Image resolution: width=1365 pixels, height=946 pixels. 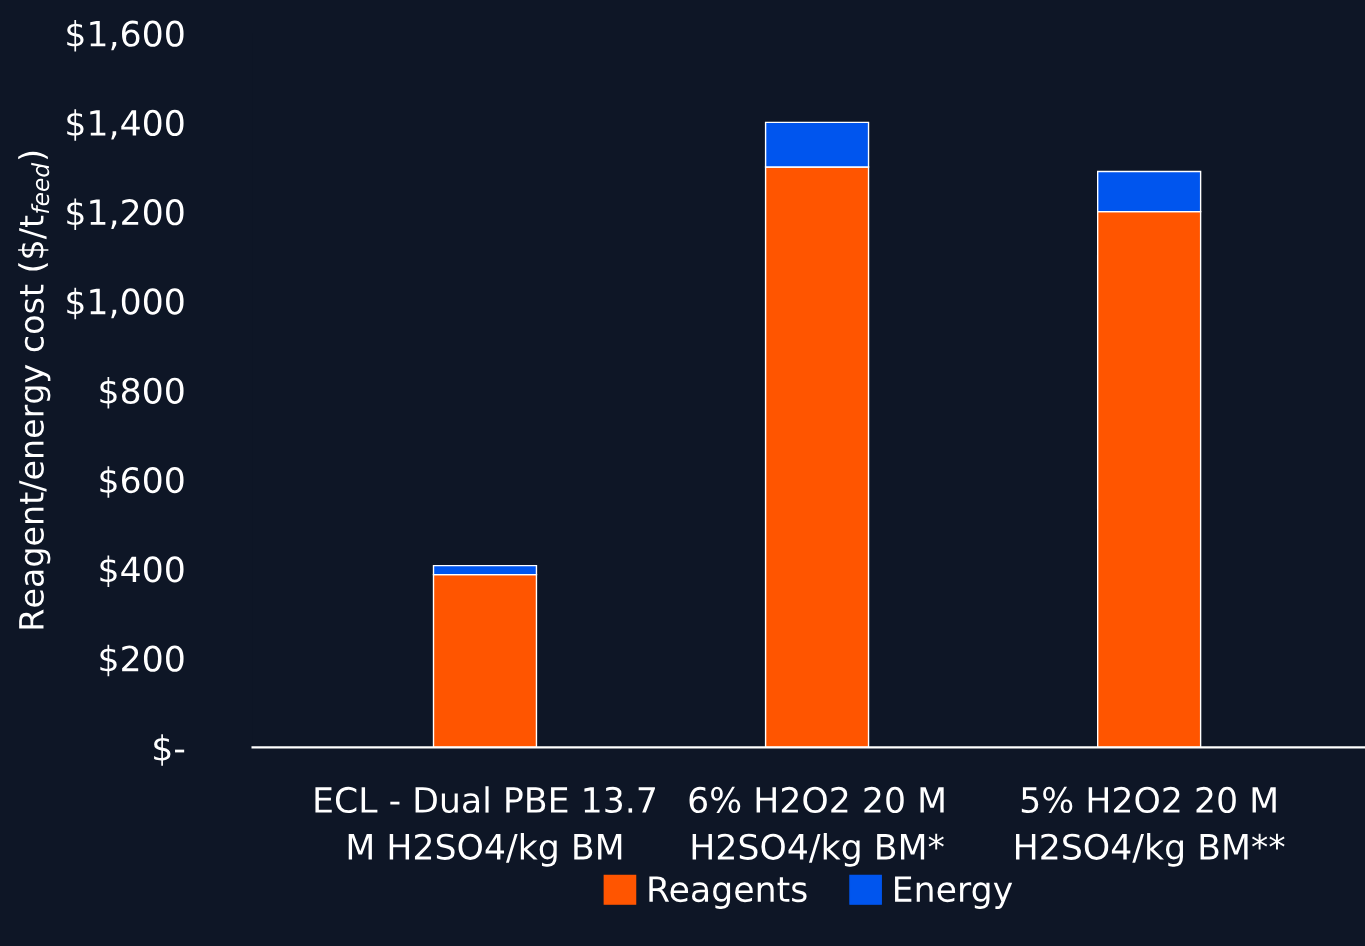 I want to click on y-tick-label: $-, so click(x=169, y=750).